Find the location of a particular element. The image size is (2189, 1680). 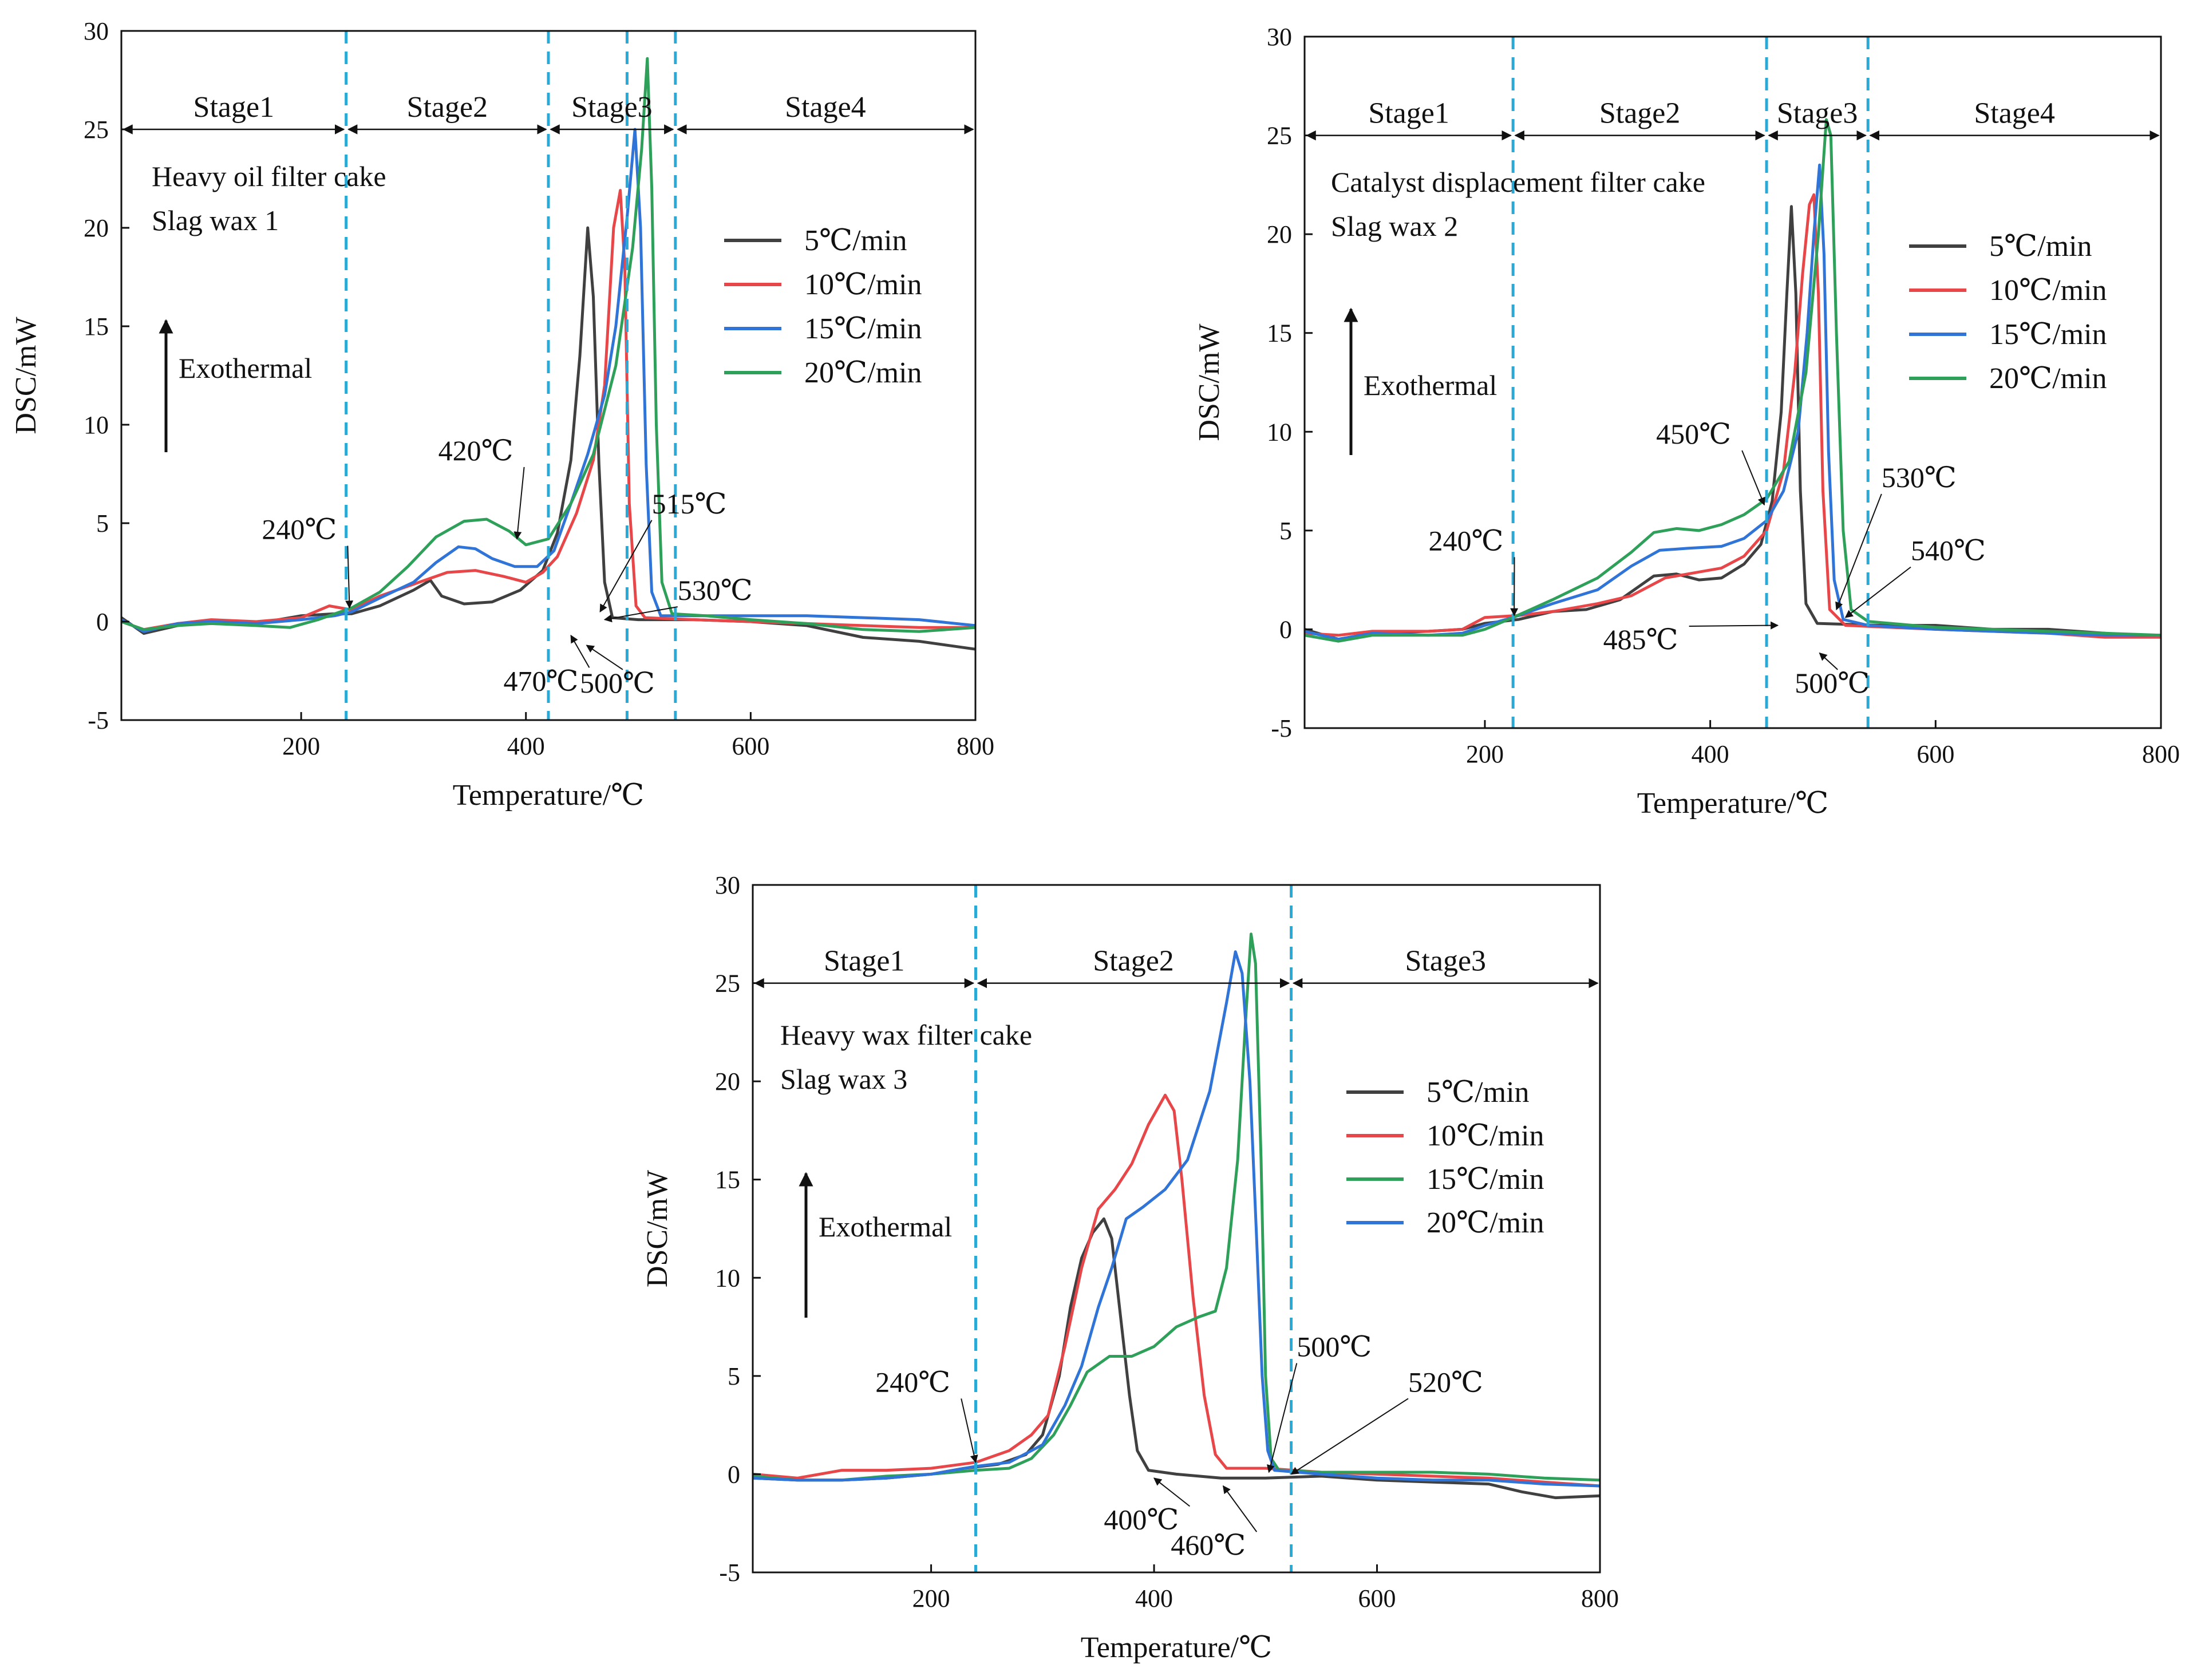

x-axis-ticks: 200 400 600 800 is located at coordinates (1823, 744).